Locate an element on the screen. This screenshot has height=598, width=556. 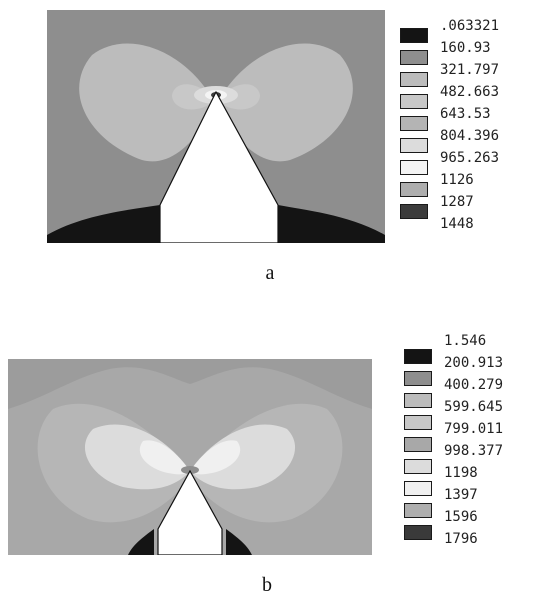
caption-b: b is located at coordinates (267, 585).